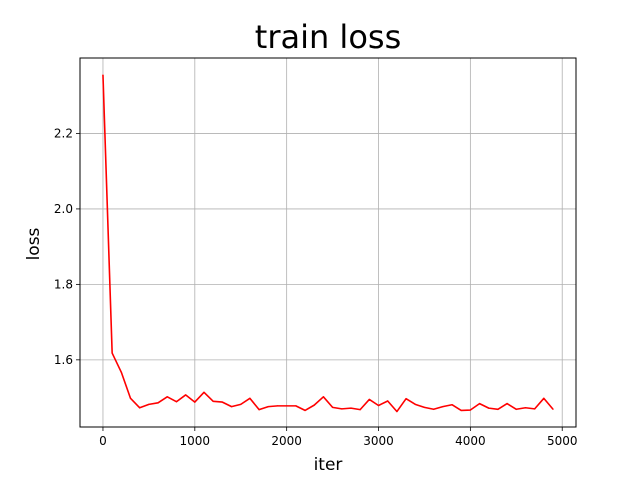 The image size is (640, 480). Describe the element at coordinates (63, 209) in the screenshot. I see `y-tick-label: 2.0` at that location.